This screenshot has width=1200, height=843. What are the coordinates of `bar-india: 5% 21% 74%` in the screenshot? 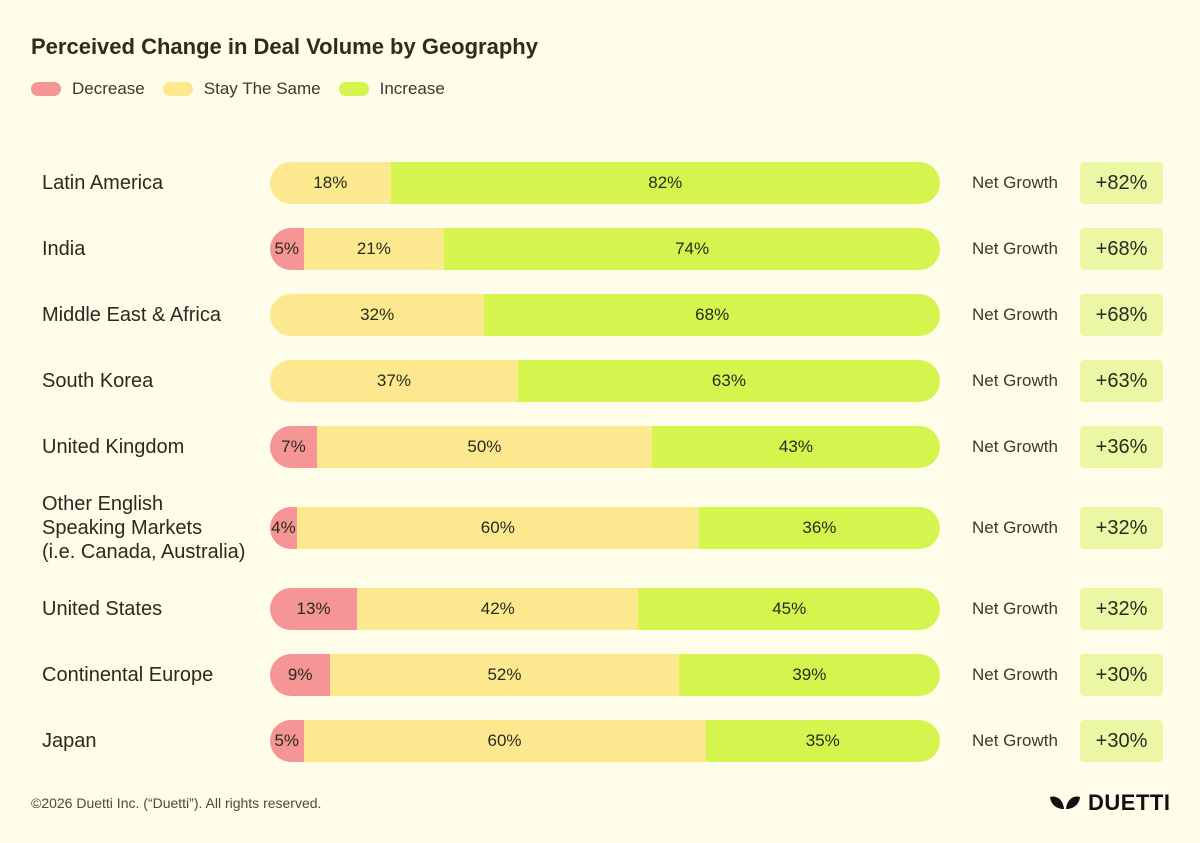 It's located at (605, 249).